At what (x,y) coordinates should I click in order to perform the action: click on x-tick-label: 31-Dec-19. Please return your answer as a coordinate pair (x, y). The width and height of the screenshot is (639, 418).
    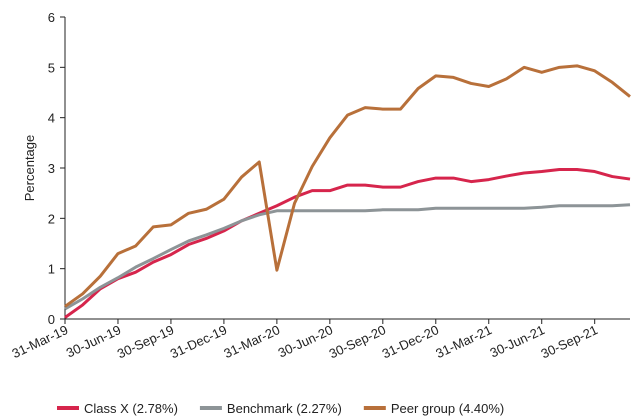
    Looking at the image, I should click on (198, 341).